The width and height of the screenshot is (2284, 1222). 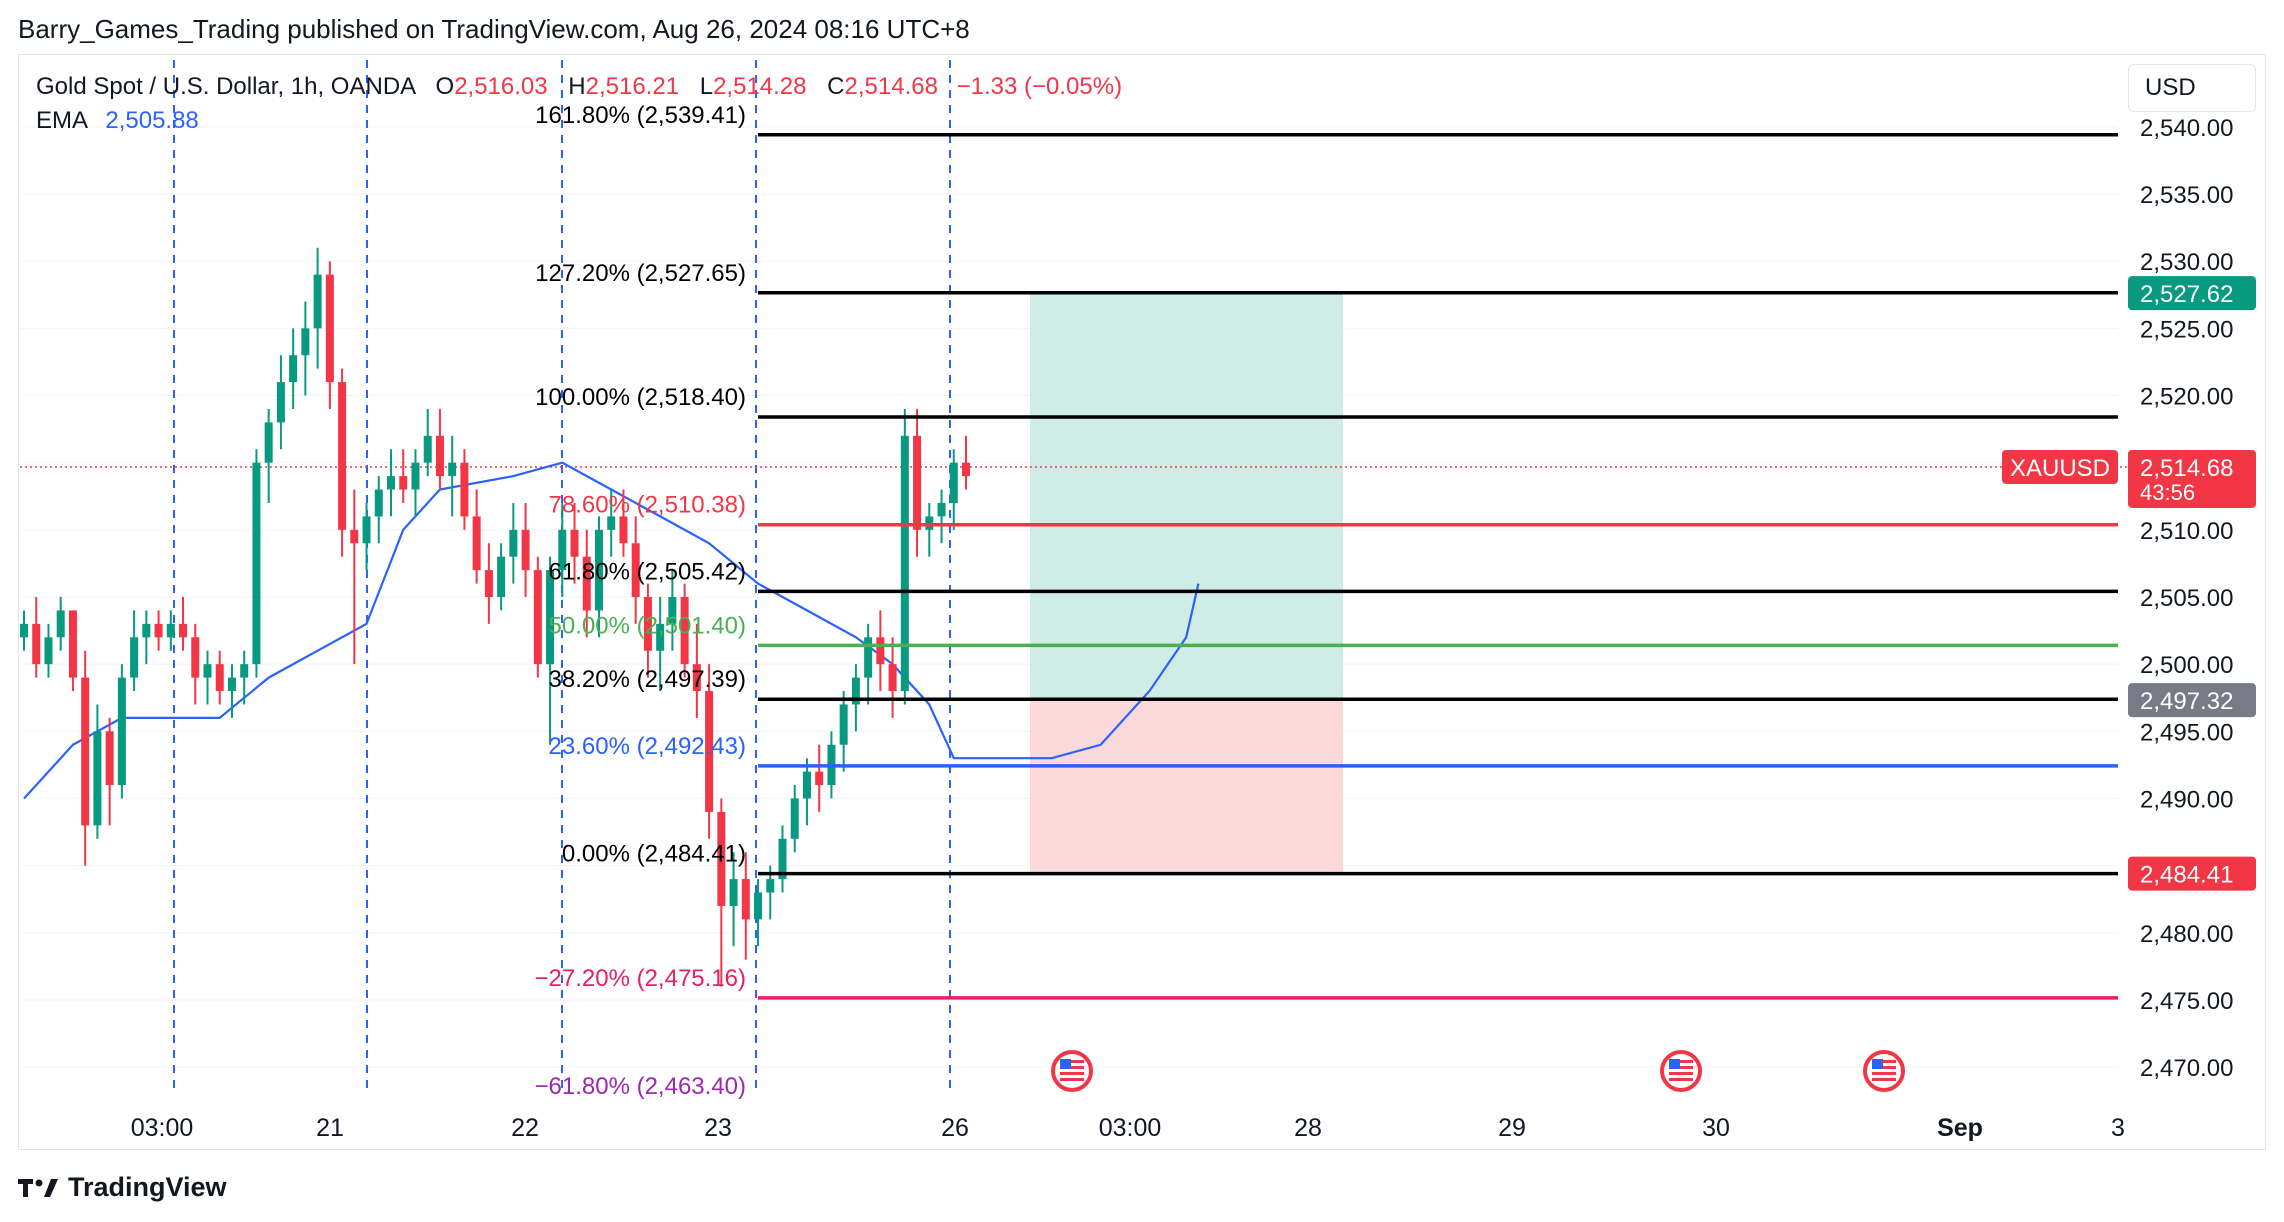 What do you see at coordinates (525, 1128) in the screenshot?
I see `x-tick-label: 22` at bounding box center [525, 1128].